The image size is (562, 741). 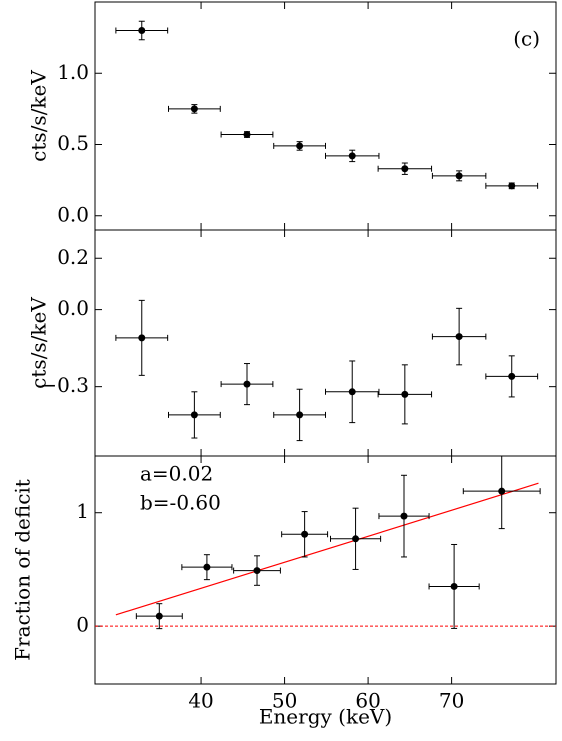 What do you see at coordinates (367, 701) in the screenshot?
I see `x-tick-label: 60` at bounding box center [367, 701].